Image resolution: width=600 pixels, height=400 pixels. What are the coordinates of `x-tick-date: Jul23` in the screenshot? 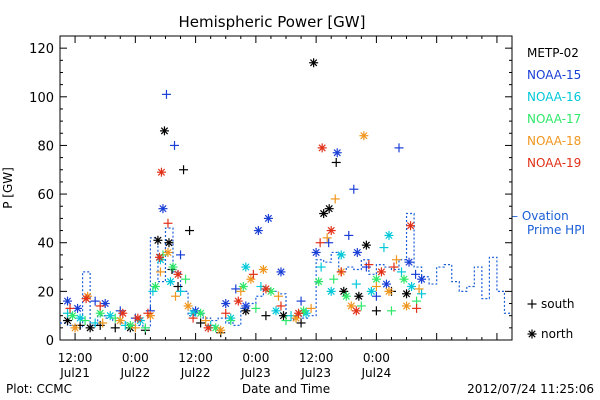 It's located at (255, 373).